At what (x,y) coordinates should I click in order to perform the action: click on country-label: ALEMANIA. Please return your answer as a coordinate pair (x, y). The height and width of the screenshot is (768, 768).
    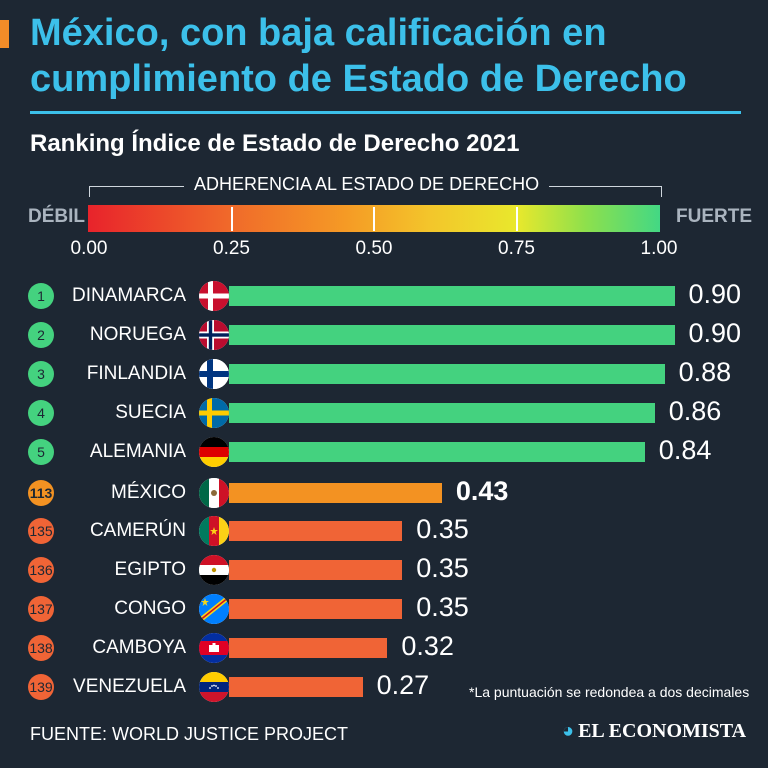
    Looking at the image, I should click on (137, 451).